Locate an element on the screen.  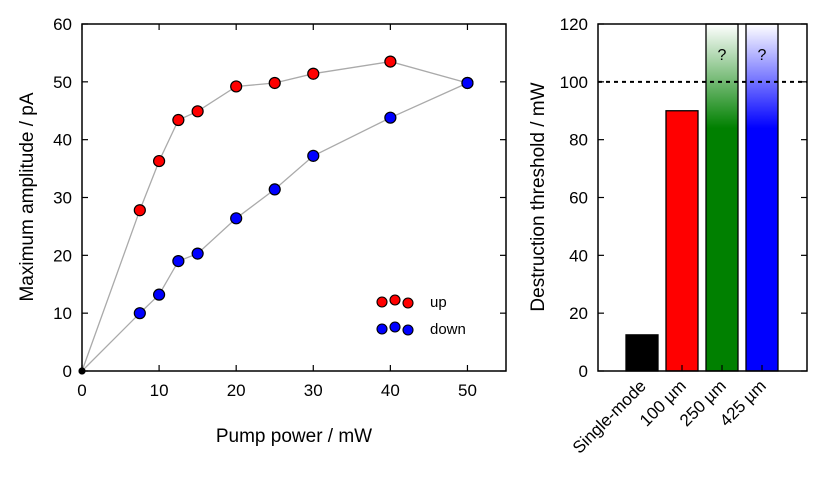
y-tick-label: 50 is located at coordinates (62, 82).